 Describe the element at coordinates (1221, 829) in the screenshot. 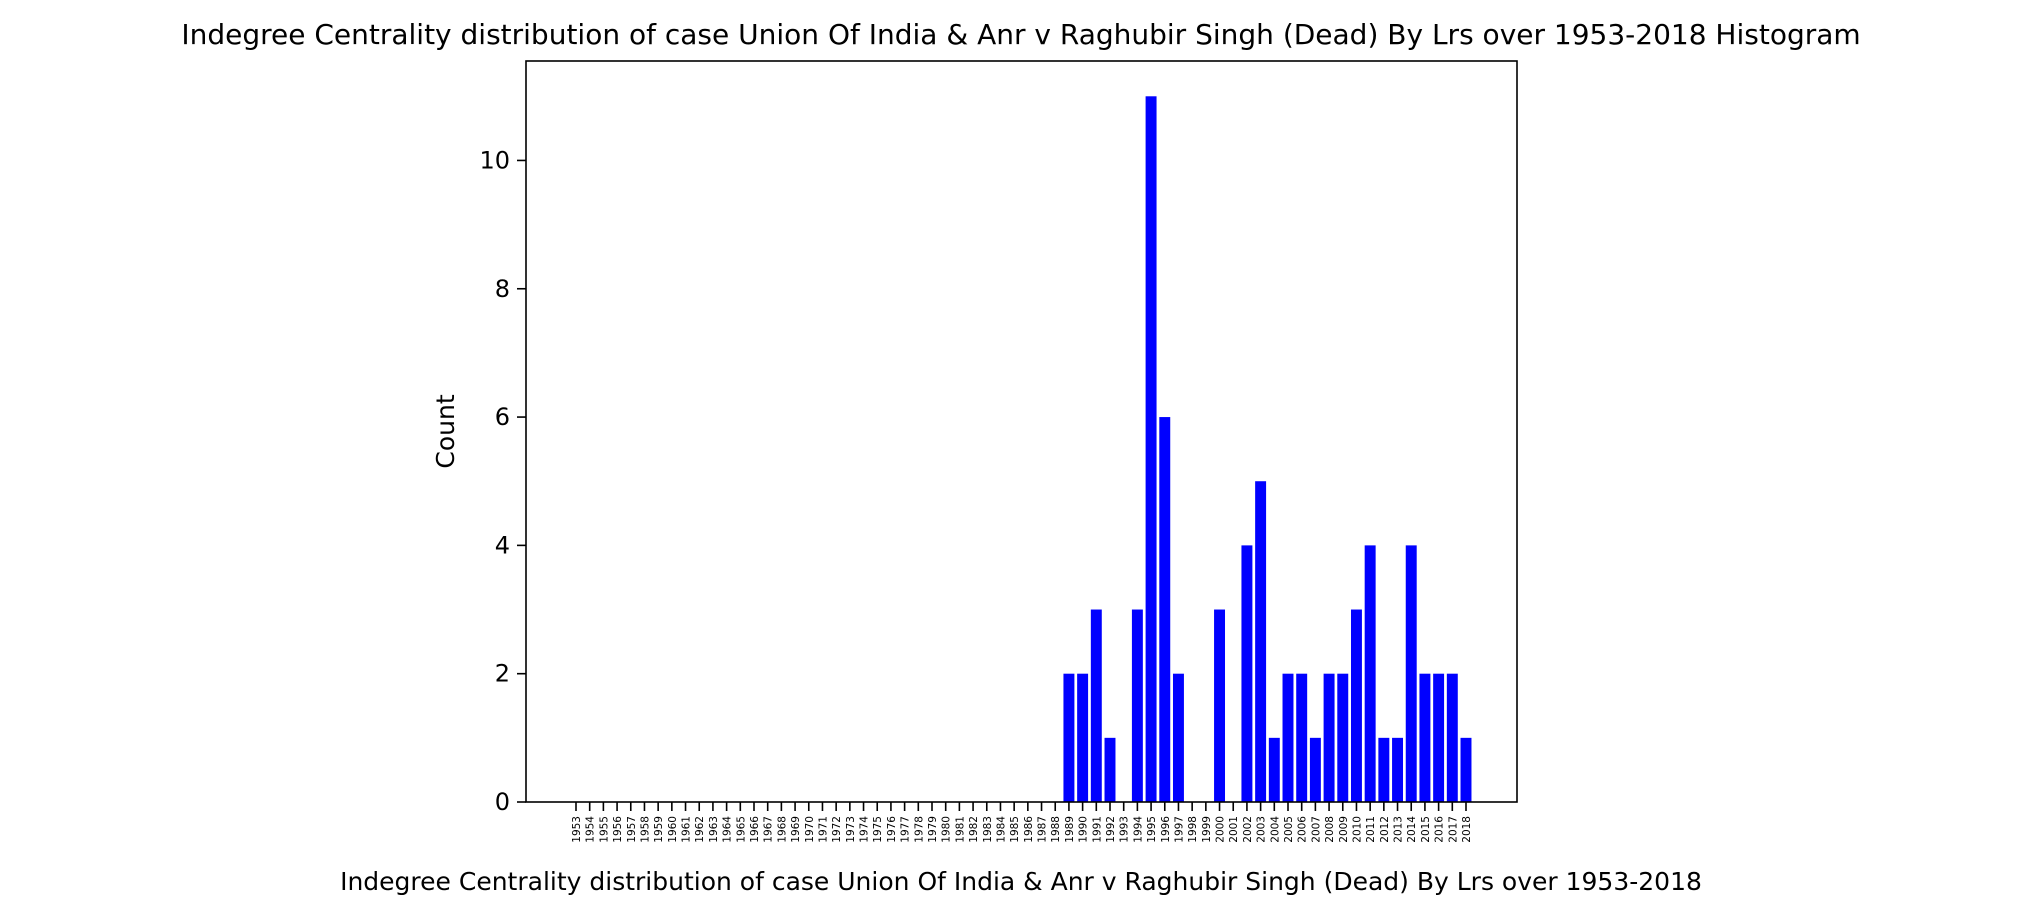

I see `x-tick-label-2000: 2000` at that location.